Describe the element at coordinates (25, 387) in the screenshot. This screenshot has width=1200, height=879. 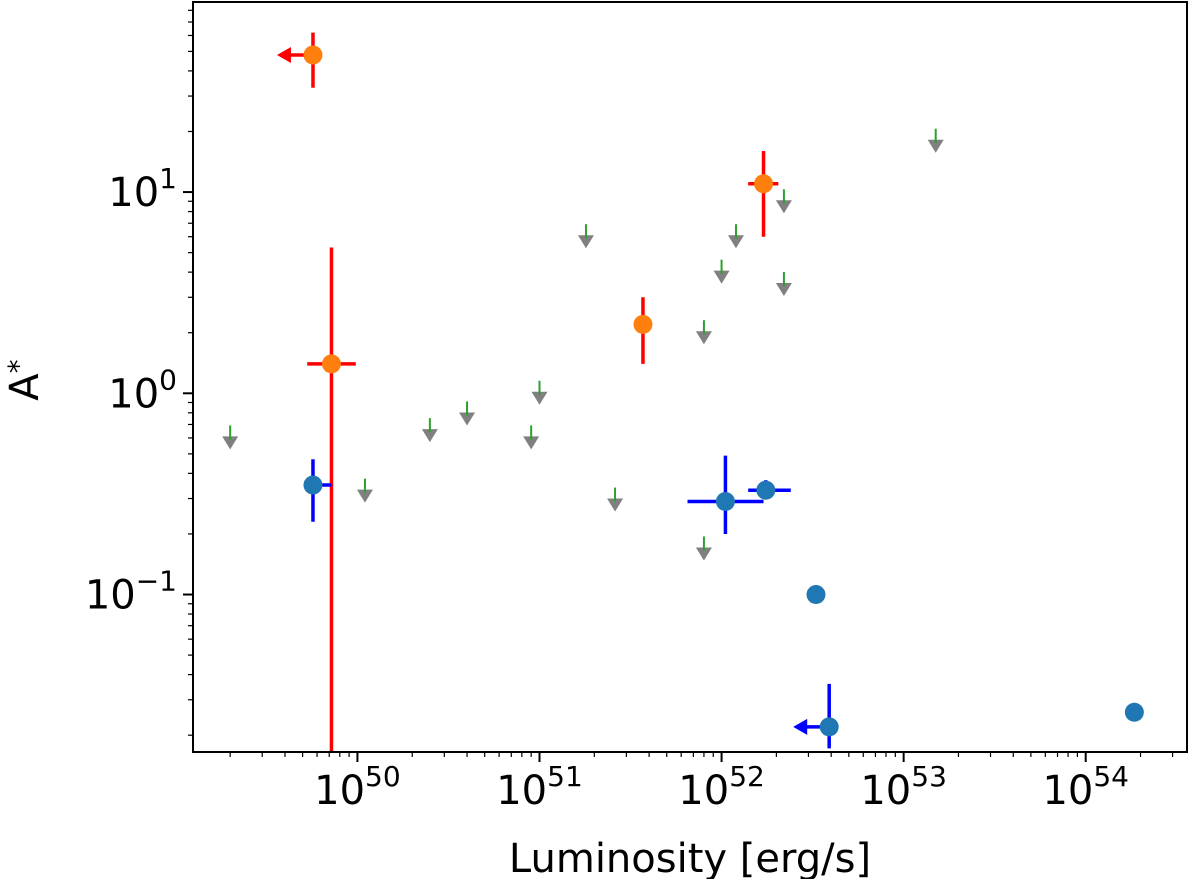
I see `y-axis-label-base: A` at that location.